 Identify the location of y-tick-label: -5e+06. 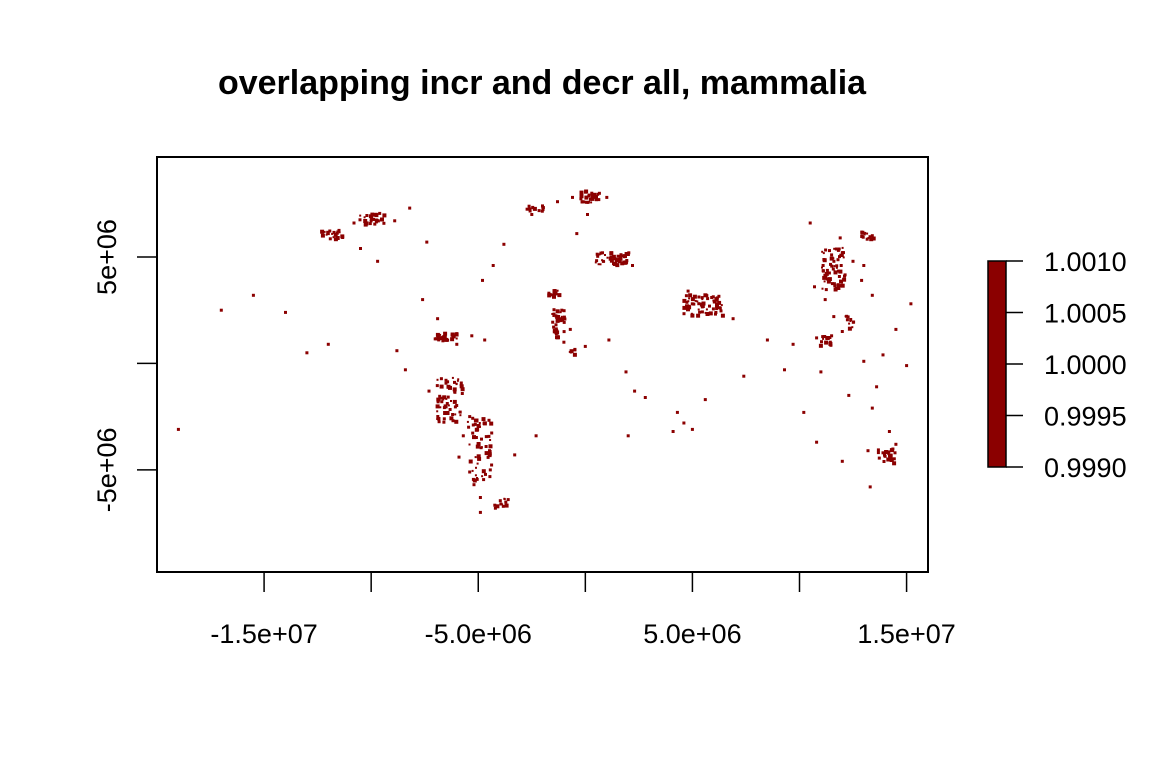
(107, 469).